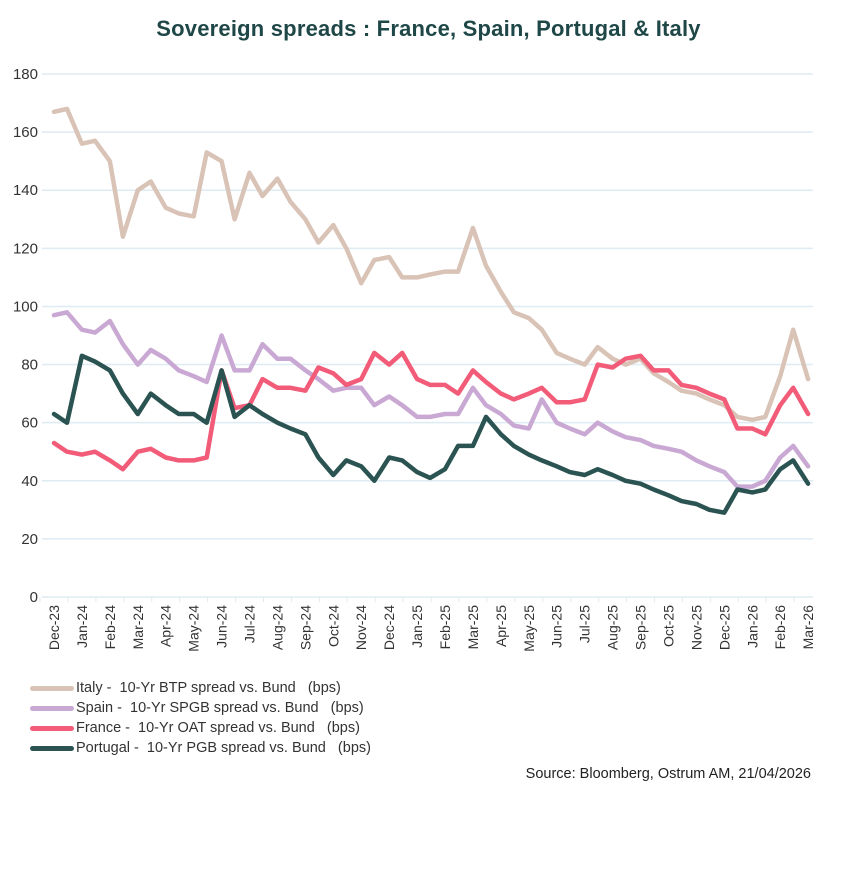  I want to click on x-tick-label: Aug-24, so click(277, 627).